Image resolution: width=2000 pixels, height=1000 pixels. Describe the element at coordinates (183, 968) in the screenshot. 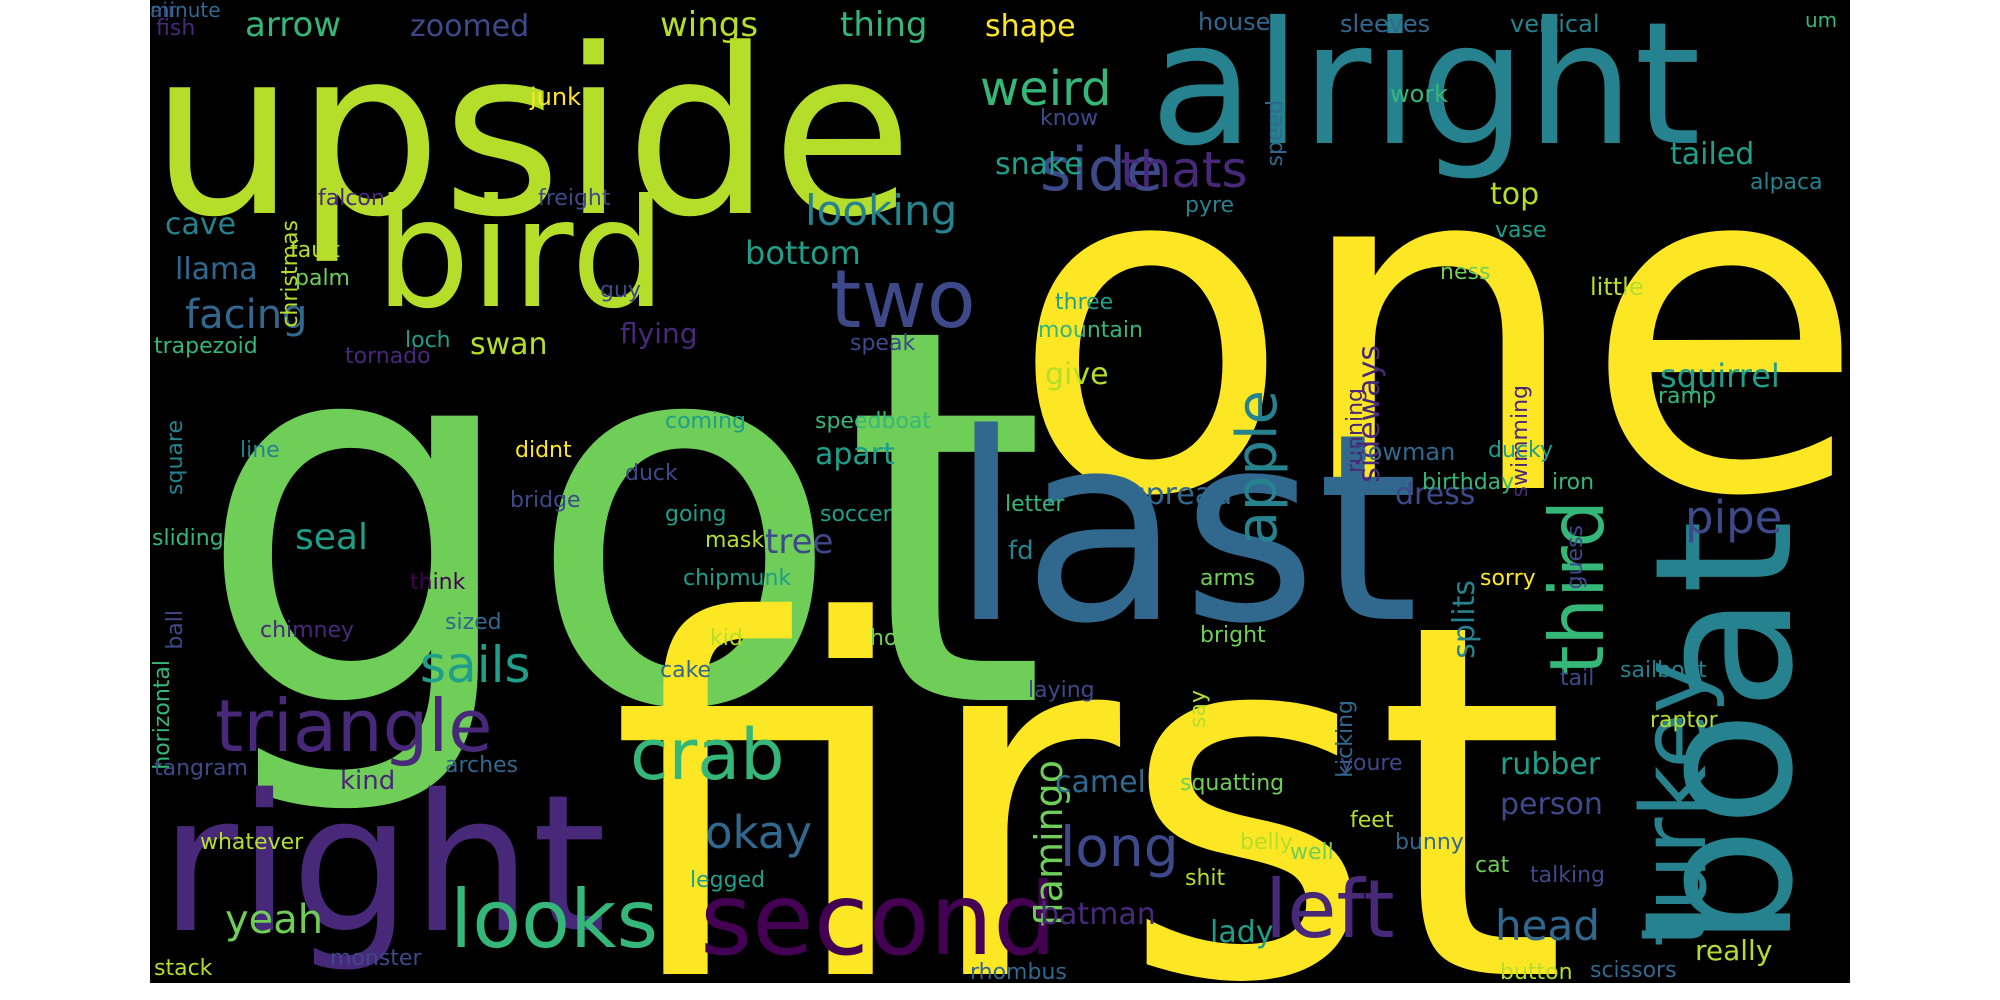

I see `word-stack: stack` at that location.